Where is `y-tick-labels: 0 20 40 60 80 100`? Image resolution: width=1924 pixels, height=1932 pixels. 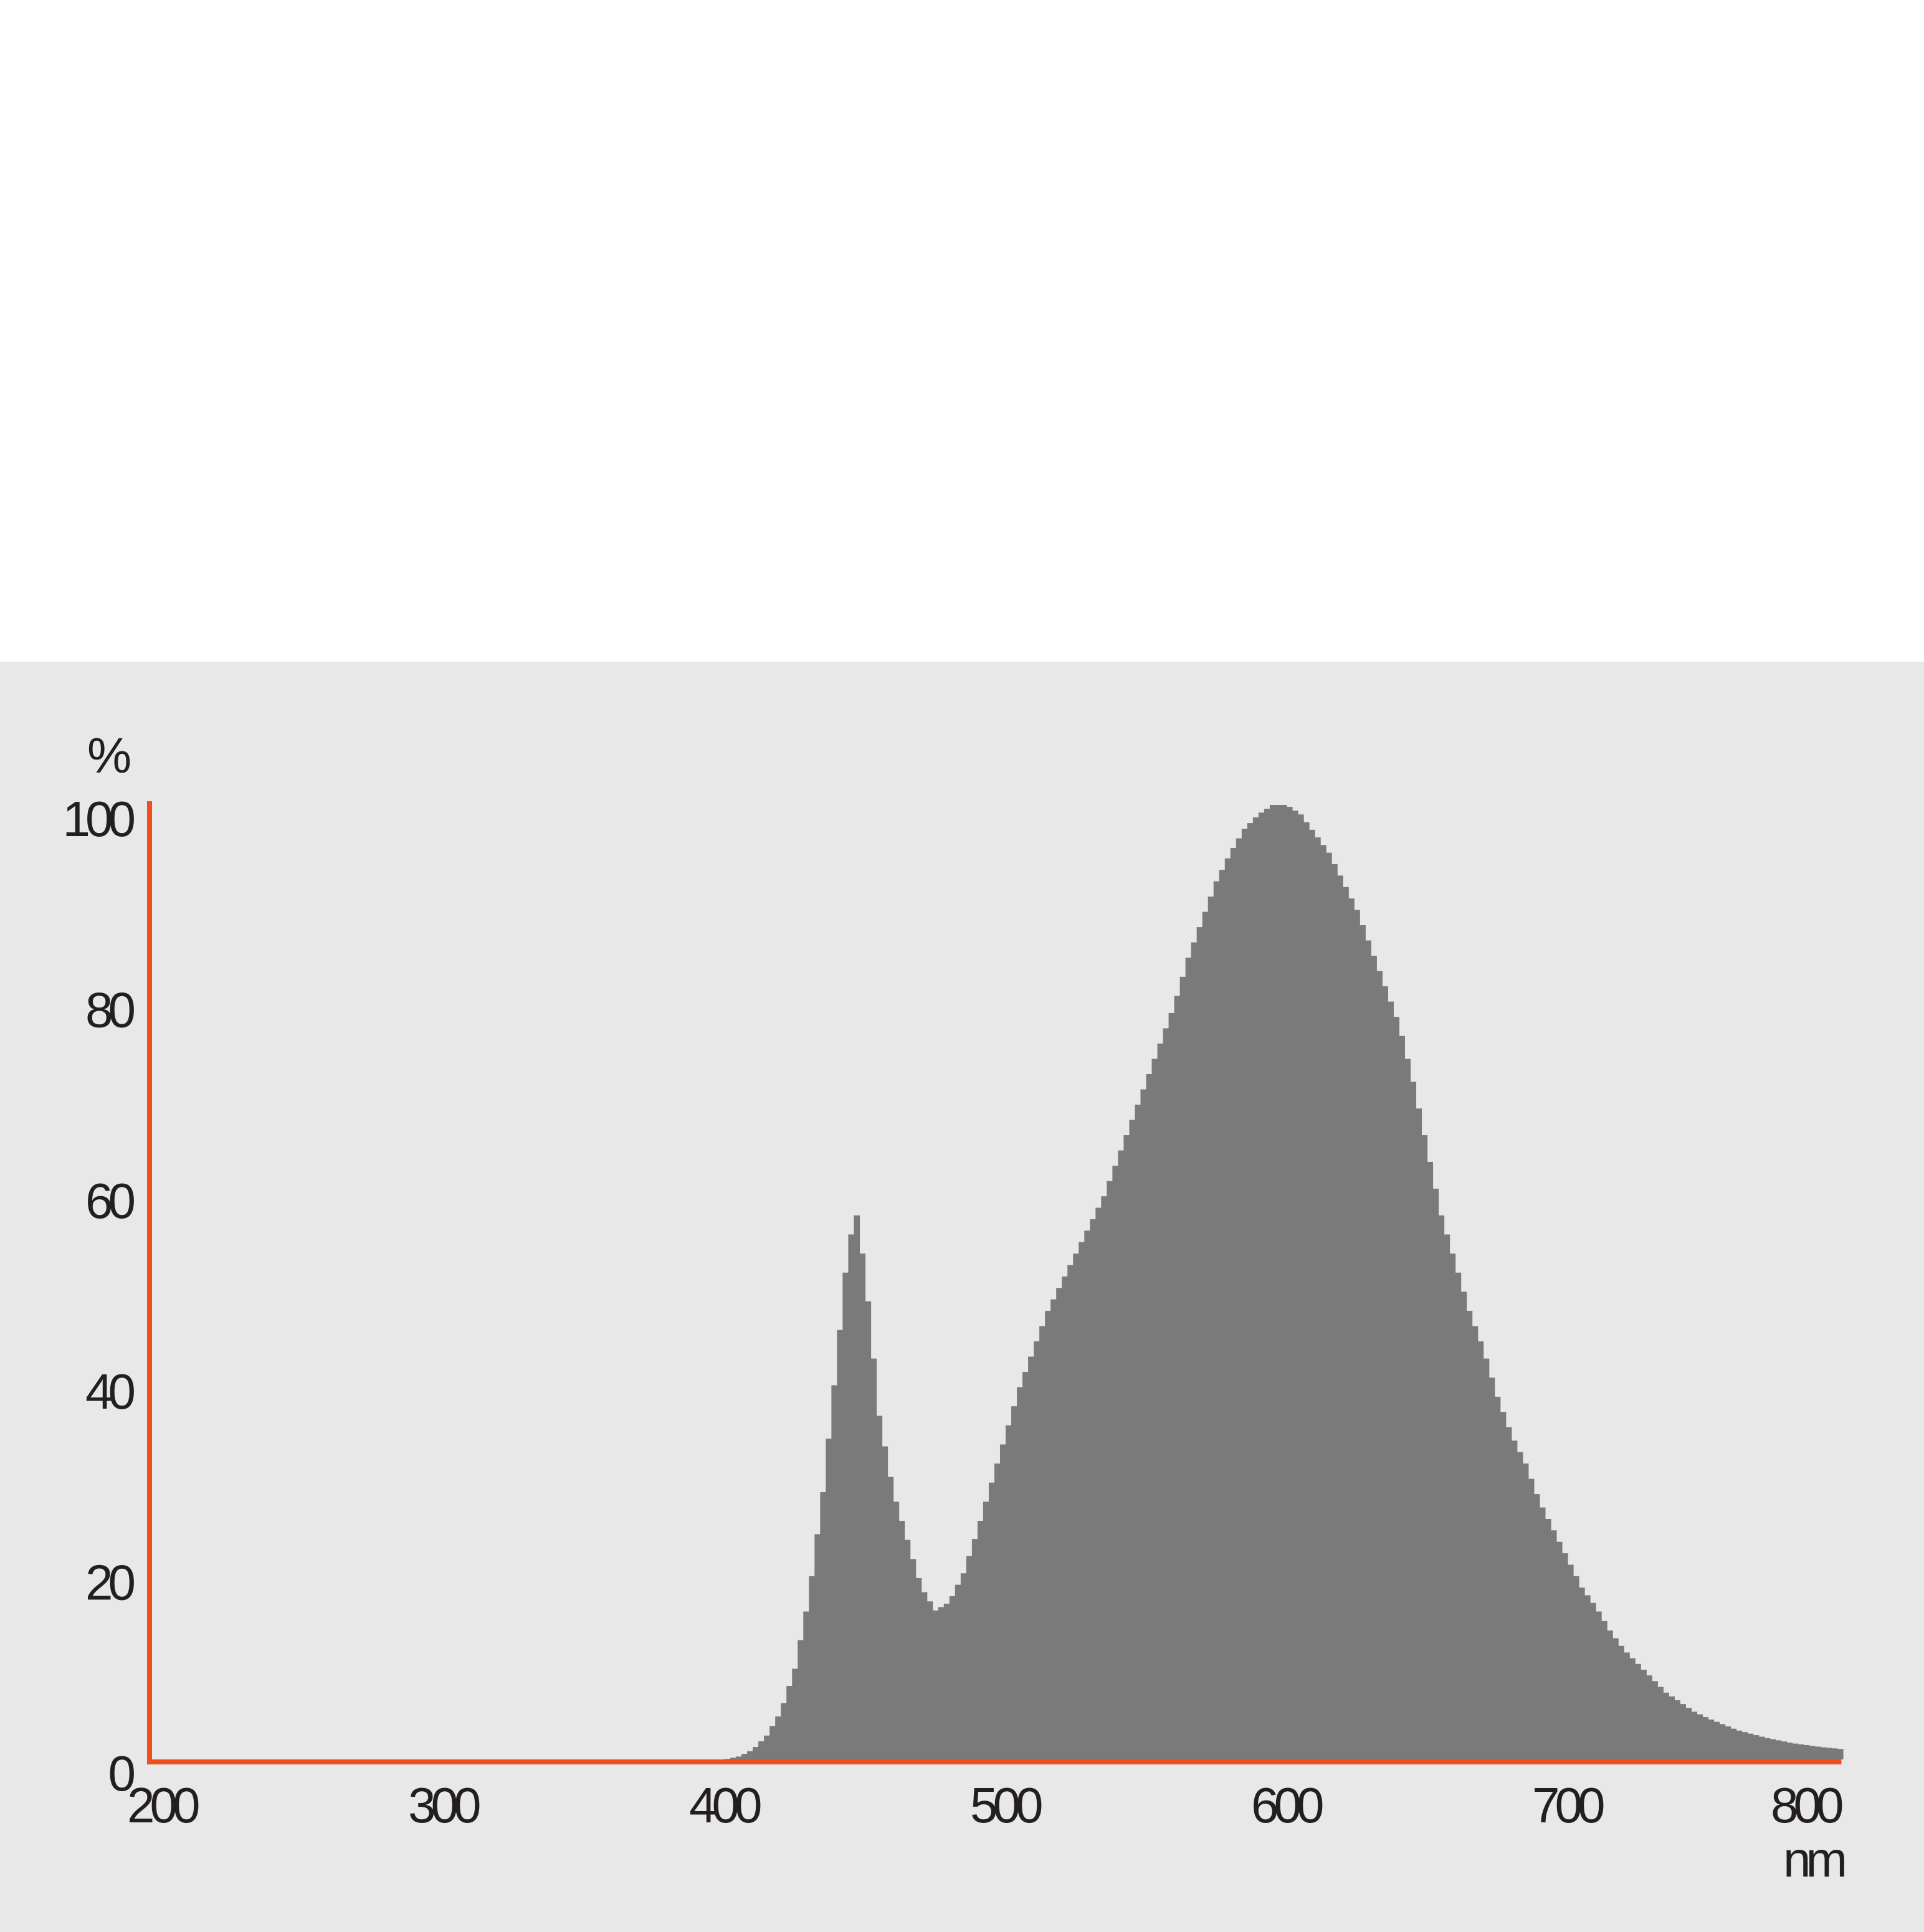 y-tick-labels: 0 20 40 60 80 100 is located at coordinates (101, 1296).